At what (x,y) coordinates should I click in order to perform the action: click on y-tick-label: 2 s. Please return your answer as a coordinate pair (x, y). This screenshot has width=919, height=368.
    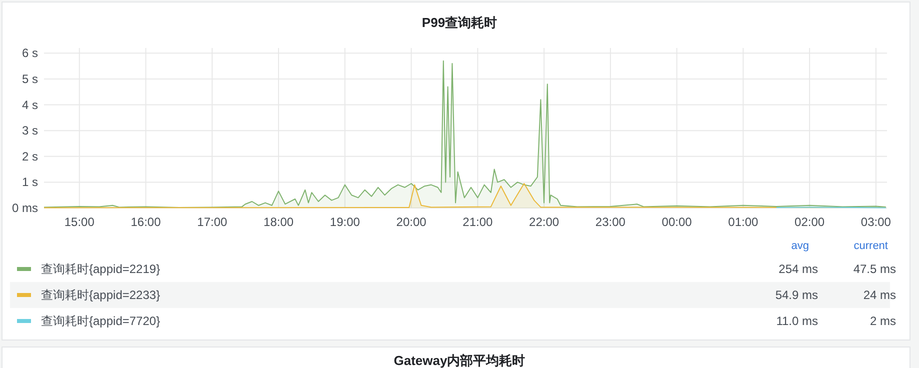
    Looking at the image, I should click on (30, 156).